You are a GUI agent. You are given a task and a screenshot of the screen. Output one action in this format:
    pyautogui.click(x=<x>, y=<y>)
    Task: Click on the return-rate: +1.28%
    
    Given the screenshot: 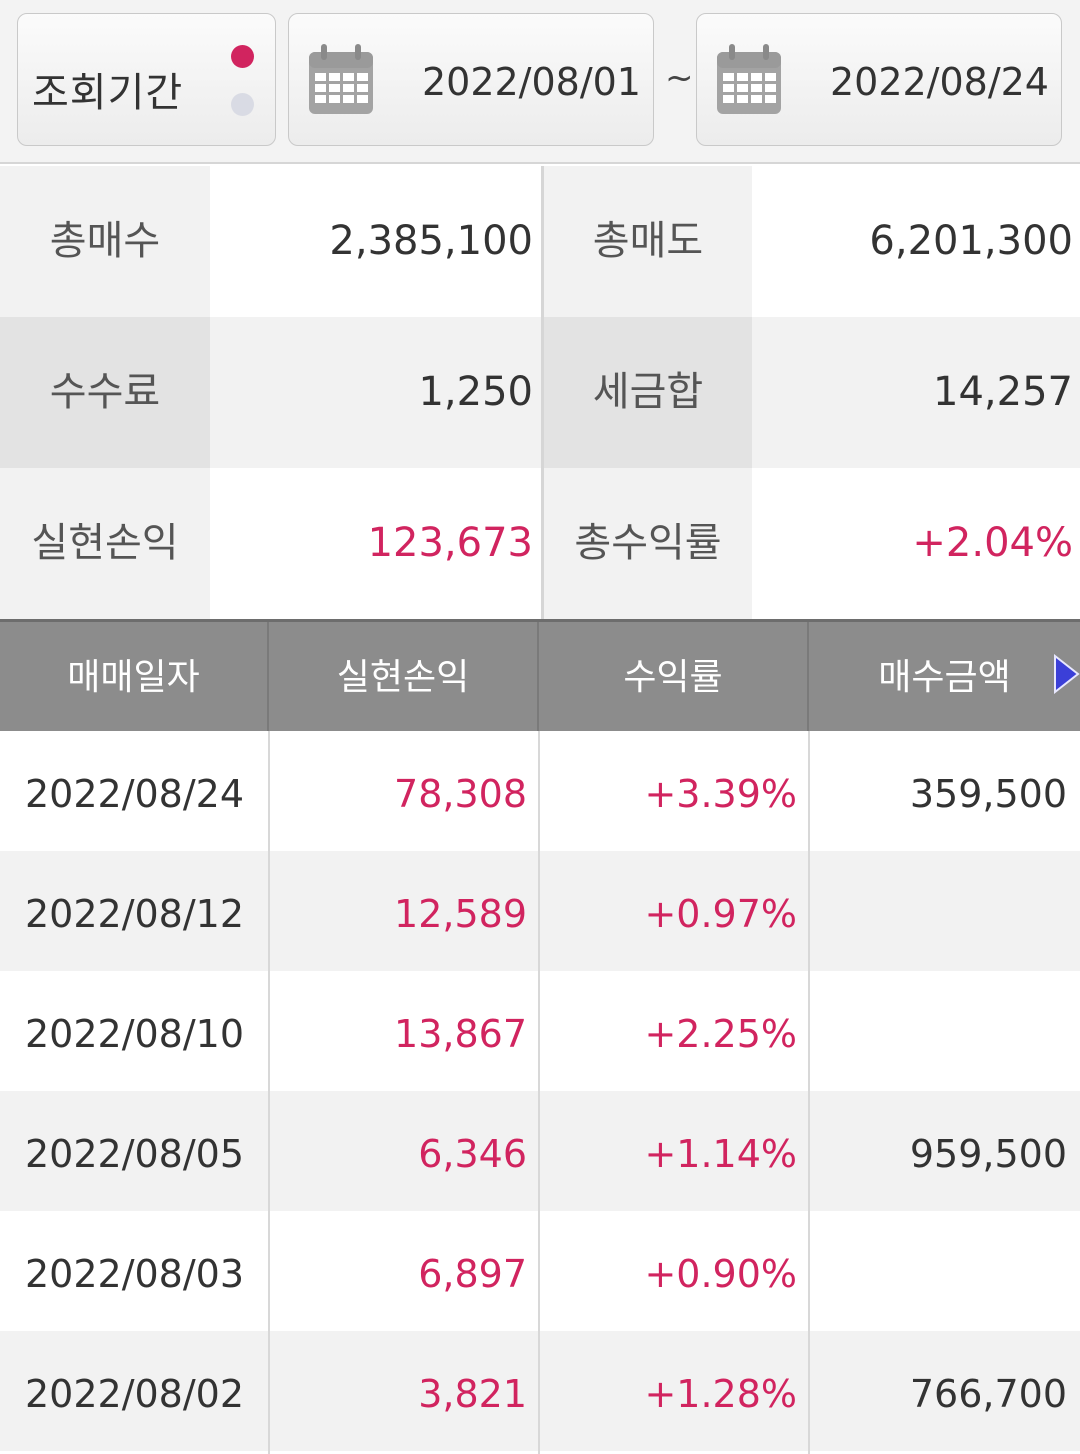 What is the action you would take?
    pyautogui.click(x=720, y=1394)
    